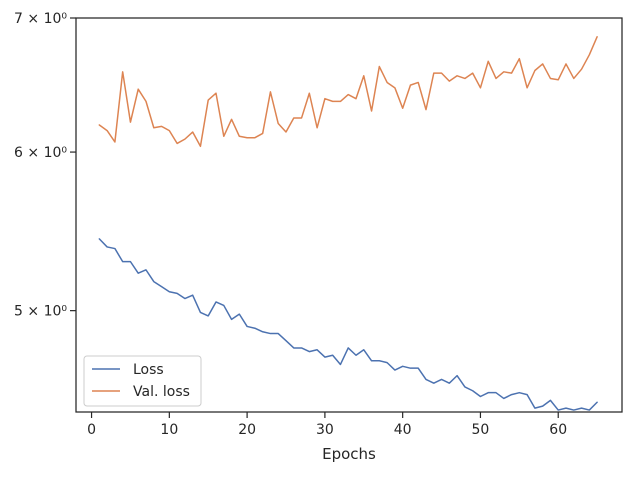 The height and width of the screenshot is (480, 640). What do you see at coordinates (40, 153) in the screenshot?
I see `y-tick-label: 6 × 10⁰` at bounding box center [40, 153].